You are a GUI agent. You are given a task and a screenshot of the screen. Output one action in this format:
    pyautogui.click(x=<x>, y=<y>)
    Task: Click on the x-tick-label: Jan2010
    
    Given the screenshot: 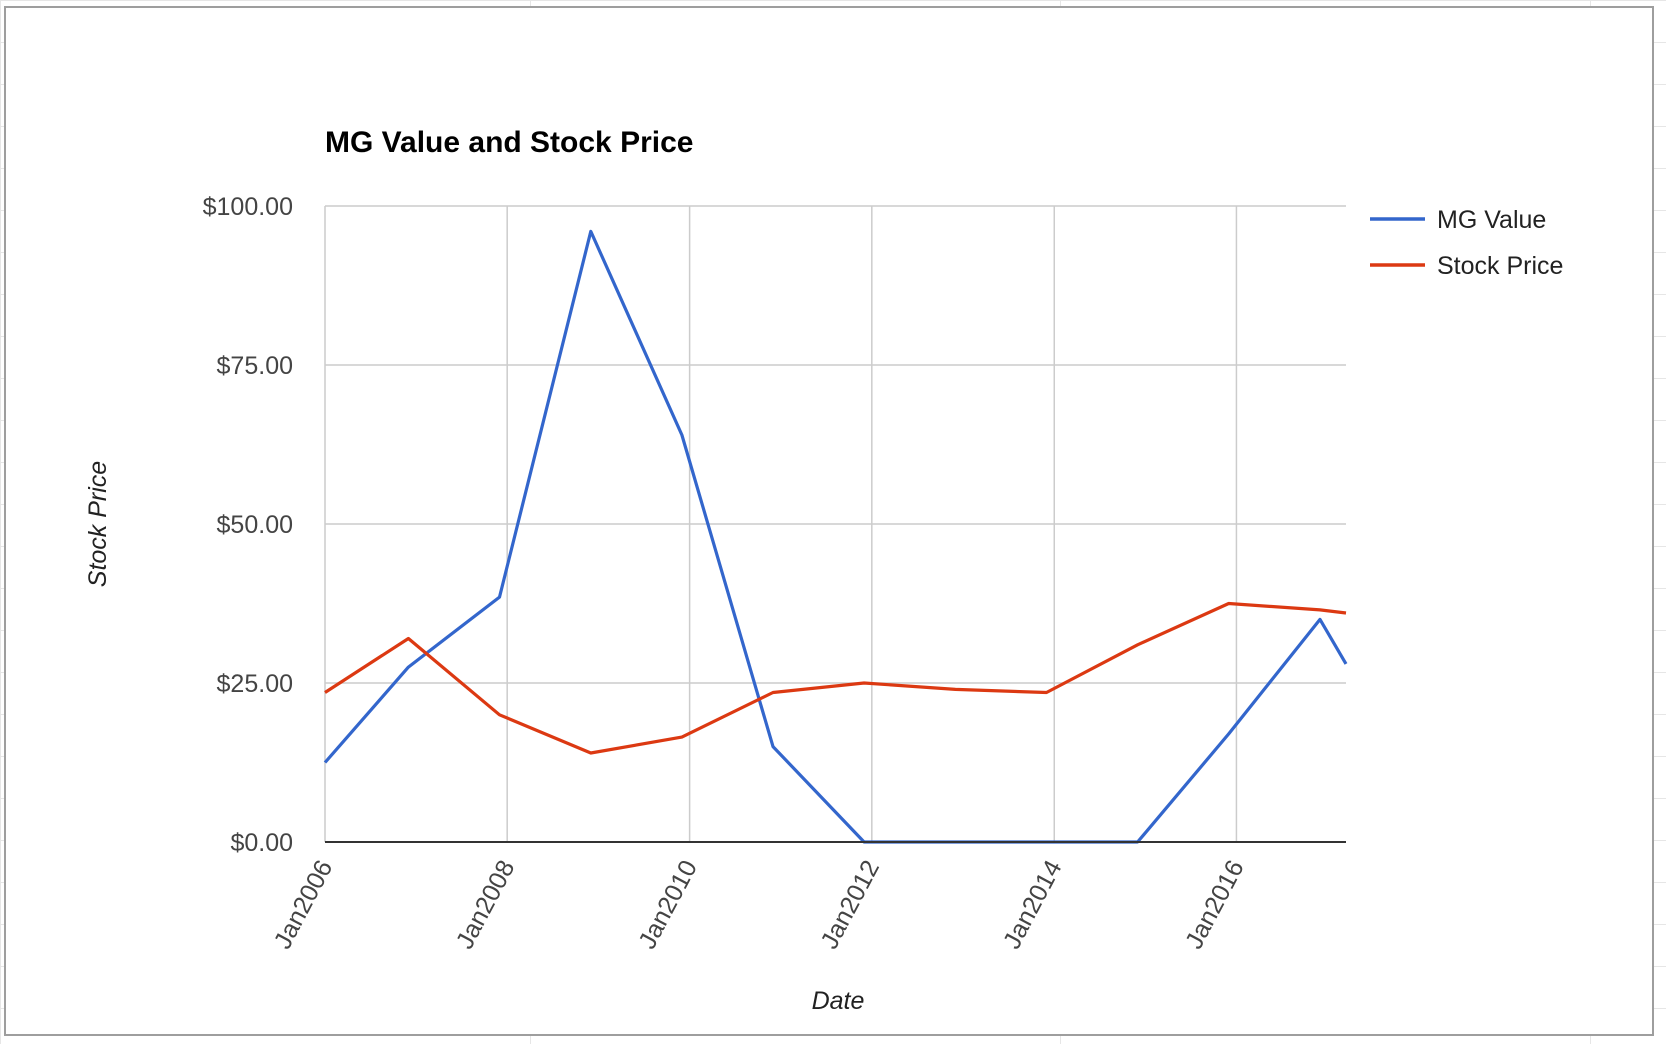 What is the action you would take?
    pyautogui.click(x=668, y=905)
    